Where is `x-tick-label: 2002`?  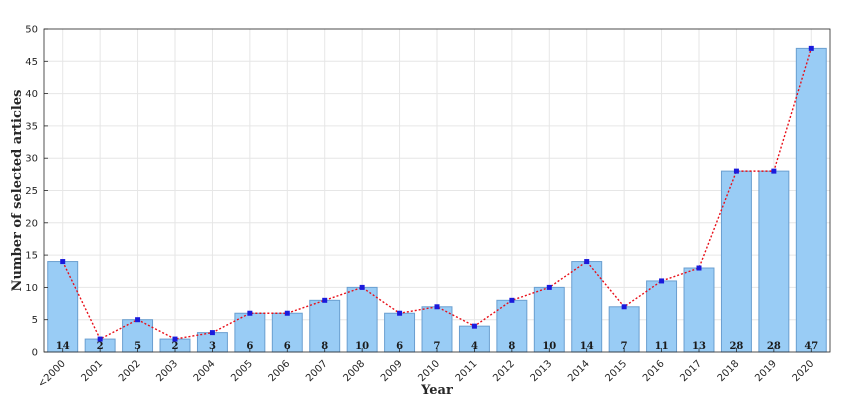 x-tick-label: 2002 is located at coordinates (130, 371).